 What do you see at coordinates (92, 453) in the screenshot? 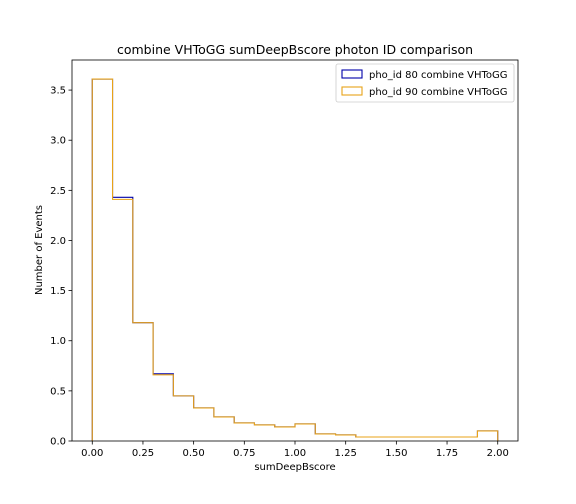
I see `x-tick-label: 0.00` at bounding box center [92, 453].